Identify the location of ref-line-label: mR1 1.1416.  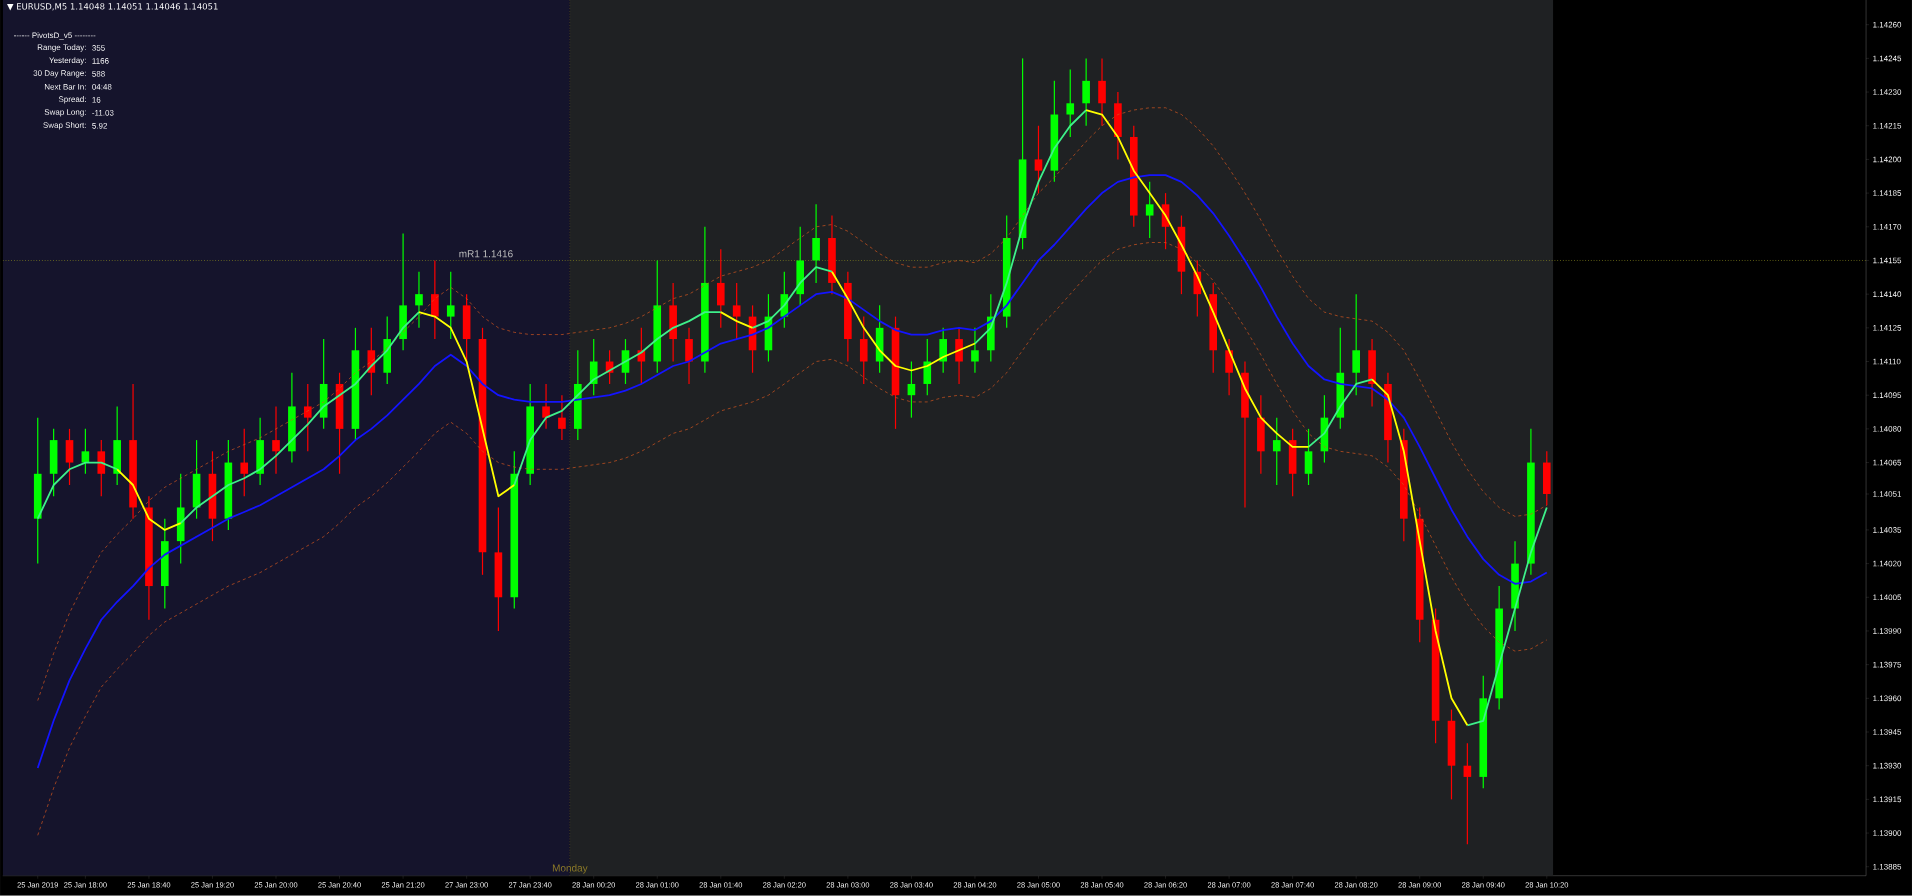
(486, 254).